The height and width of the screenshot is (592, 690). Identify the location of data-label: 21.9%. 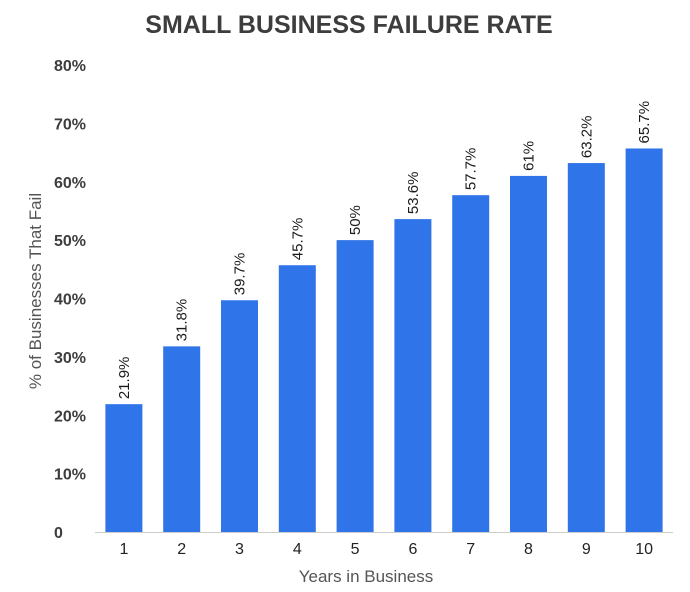
(124, 378).